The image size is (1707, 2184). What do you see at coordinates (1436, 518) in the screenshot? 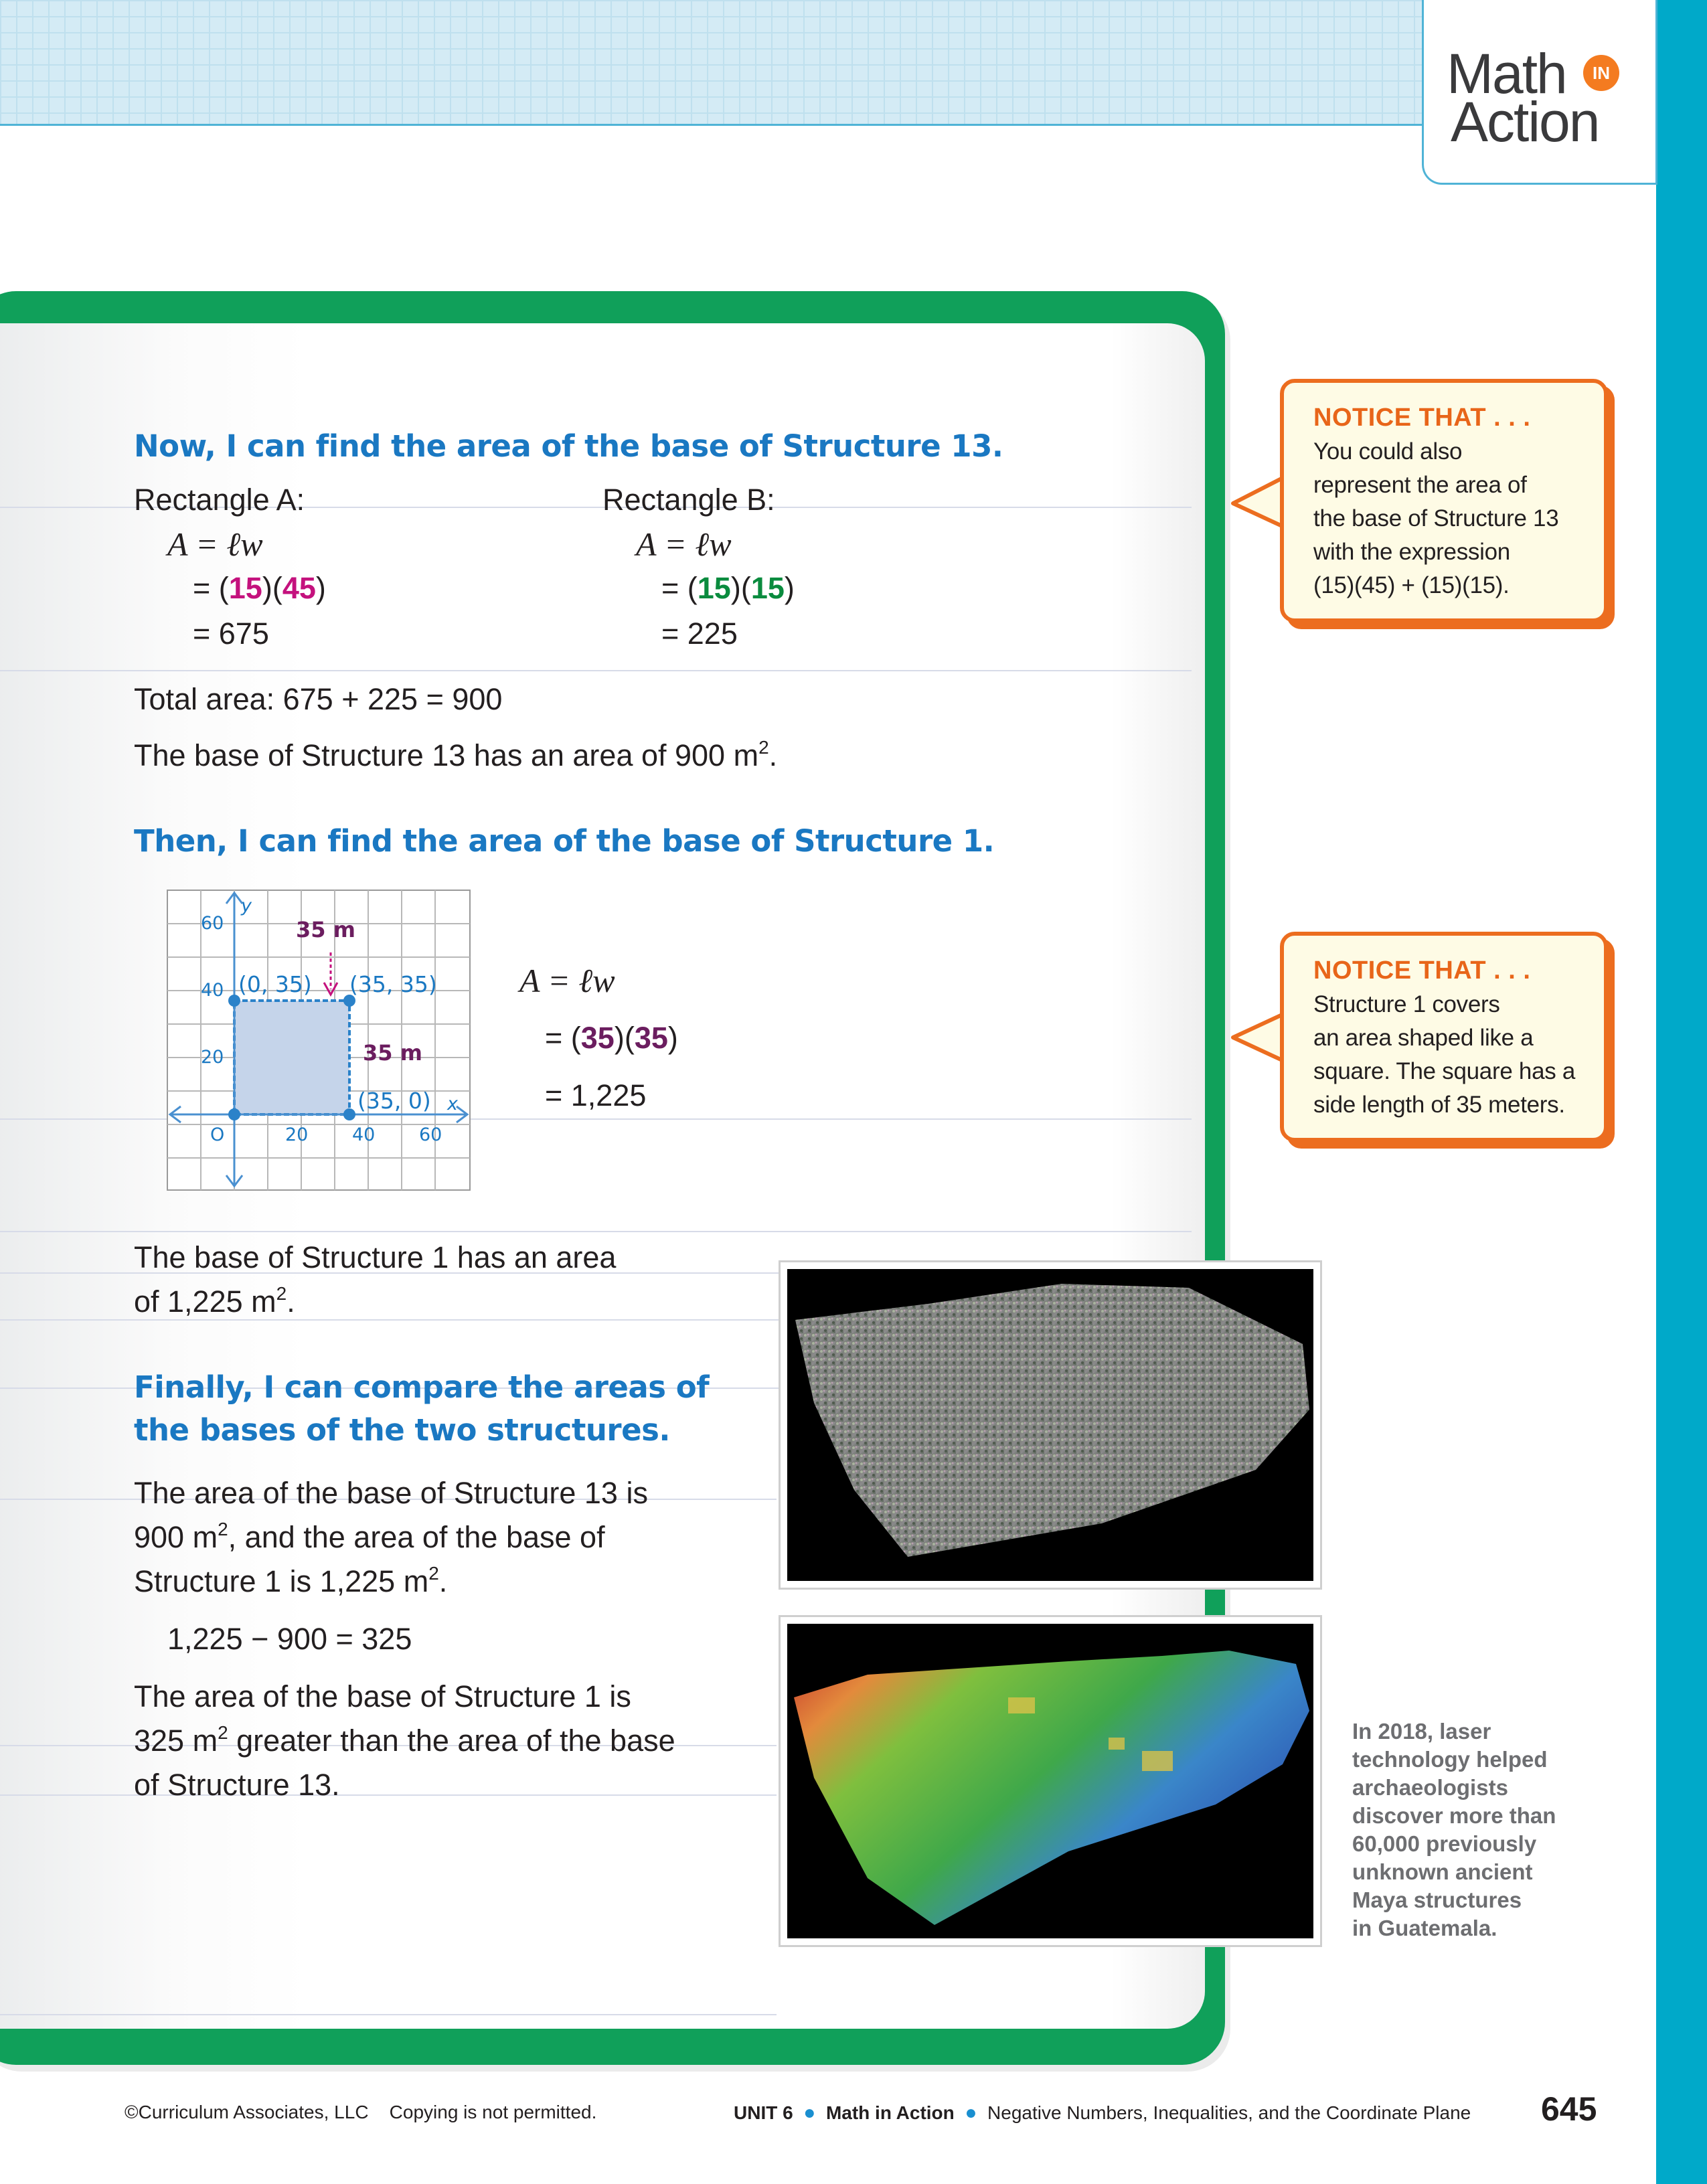
I see `callout-1-line: the base of Structure 13` at bounding box center [1436, 518].